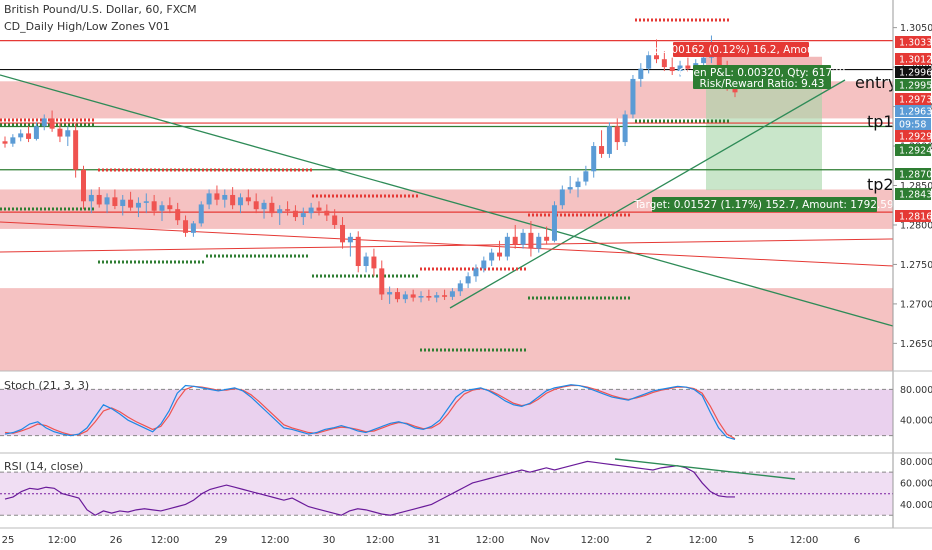 The height and width of the screenshot is (550, 932). I want to click on price-label: 1.28163, so click(915, 217).